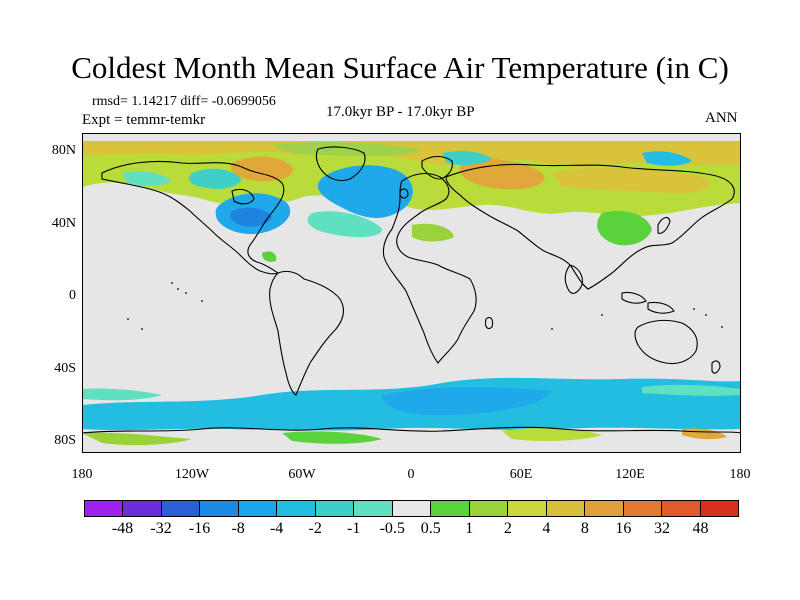 The image size is (800, 600). Describe the element at coordinates (521, 474) in the screenshot. I see `lon-label-60e: 60E` at that location.